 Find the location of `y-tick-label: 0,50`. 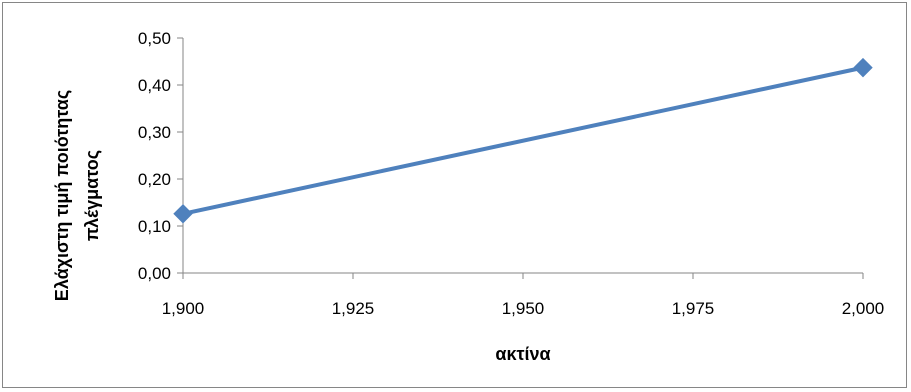

y-tick-label: 0,50 is located at coordinates (154, 38).